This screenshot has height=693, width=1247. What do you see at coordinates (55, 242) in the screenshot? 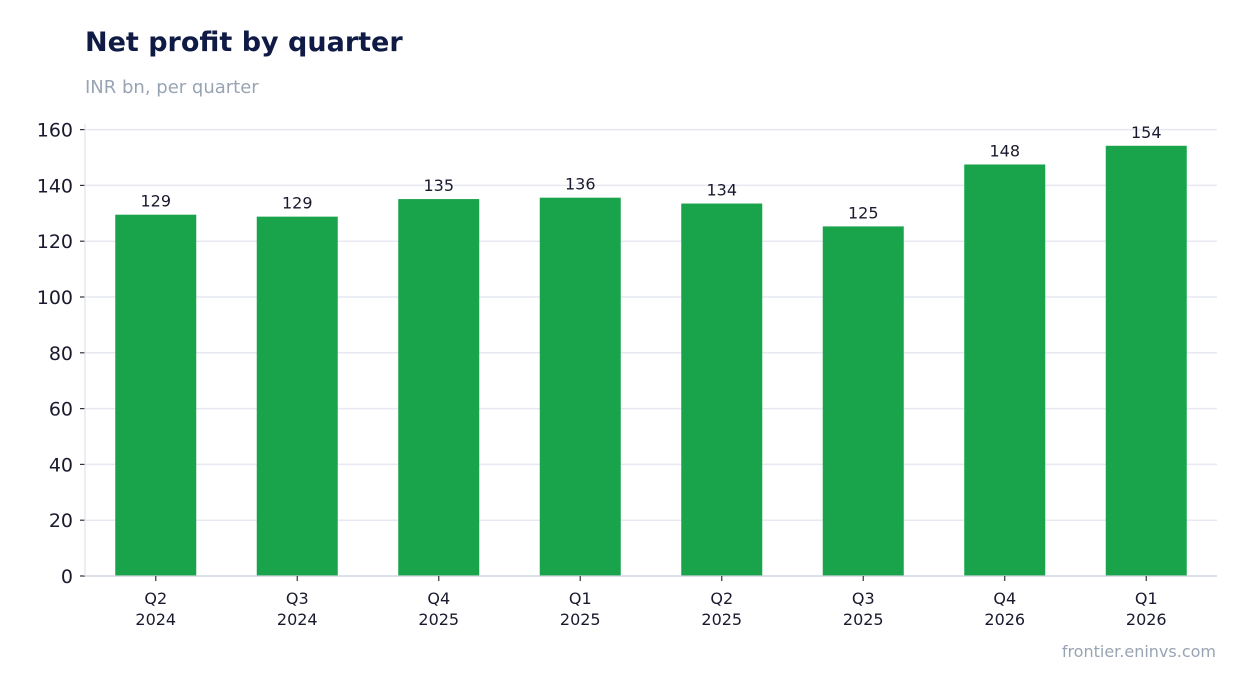
I see `y-tick-label: 120` at bounding box center [55, 242].